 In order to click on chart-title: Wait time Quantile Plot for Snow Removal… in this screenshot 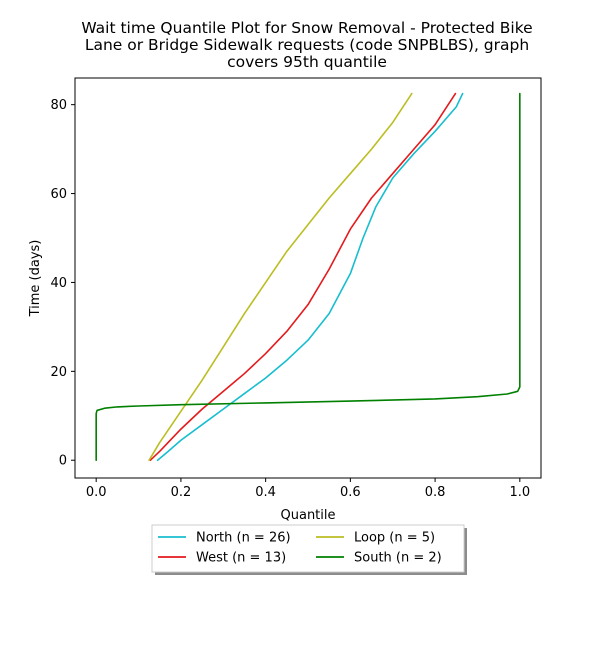, I will do `click(300, 45)`.